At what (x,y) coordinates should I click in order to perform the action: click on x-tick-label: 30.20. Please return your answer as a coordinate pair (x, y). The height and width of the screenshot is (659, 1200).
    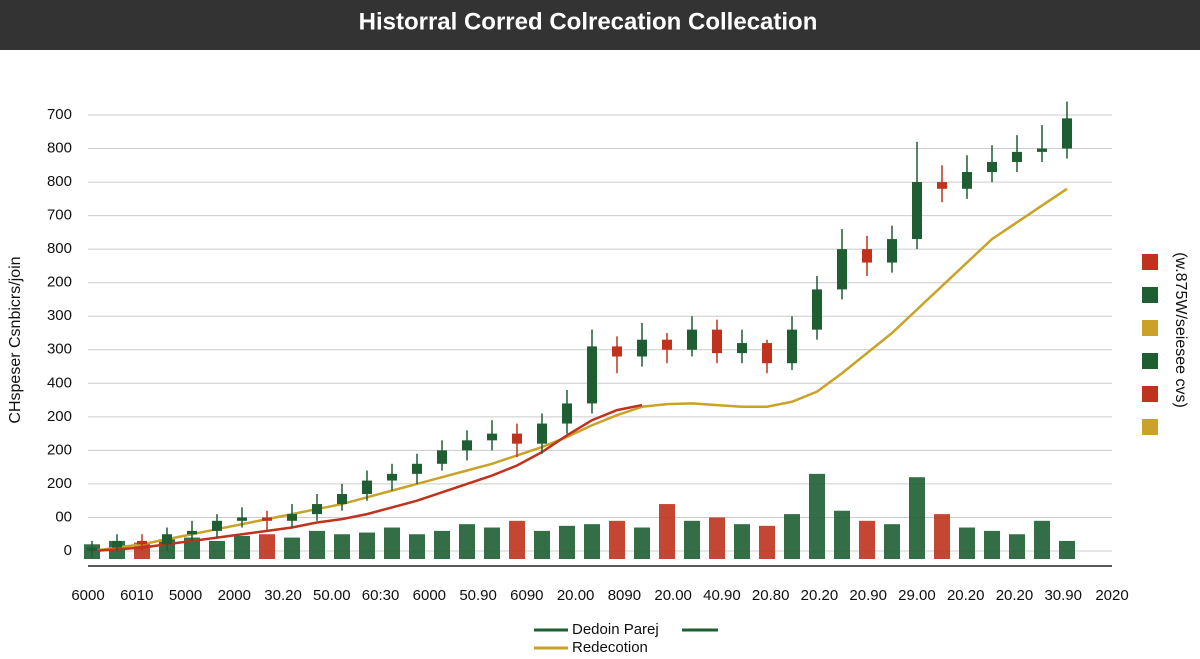
    Looking at the image, I should click on (283, 595).